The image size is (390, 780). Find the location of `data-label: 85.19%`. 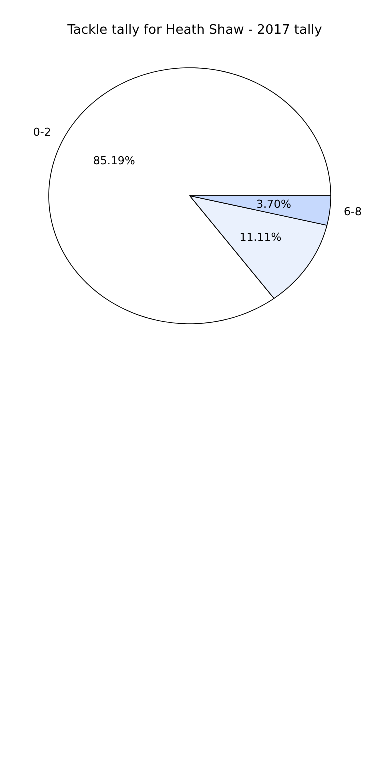

data-label: 85.19% is located at coordinates (114, 161).